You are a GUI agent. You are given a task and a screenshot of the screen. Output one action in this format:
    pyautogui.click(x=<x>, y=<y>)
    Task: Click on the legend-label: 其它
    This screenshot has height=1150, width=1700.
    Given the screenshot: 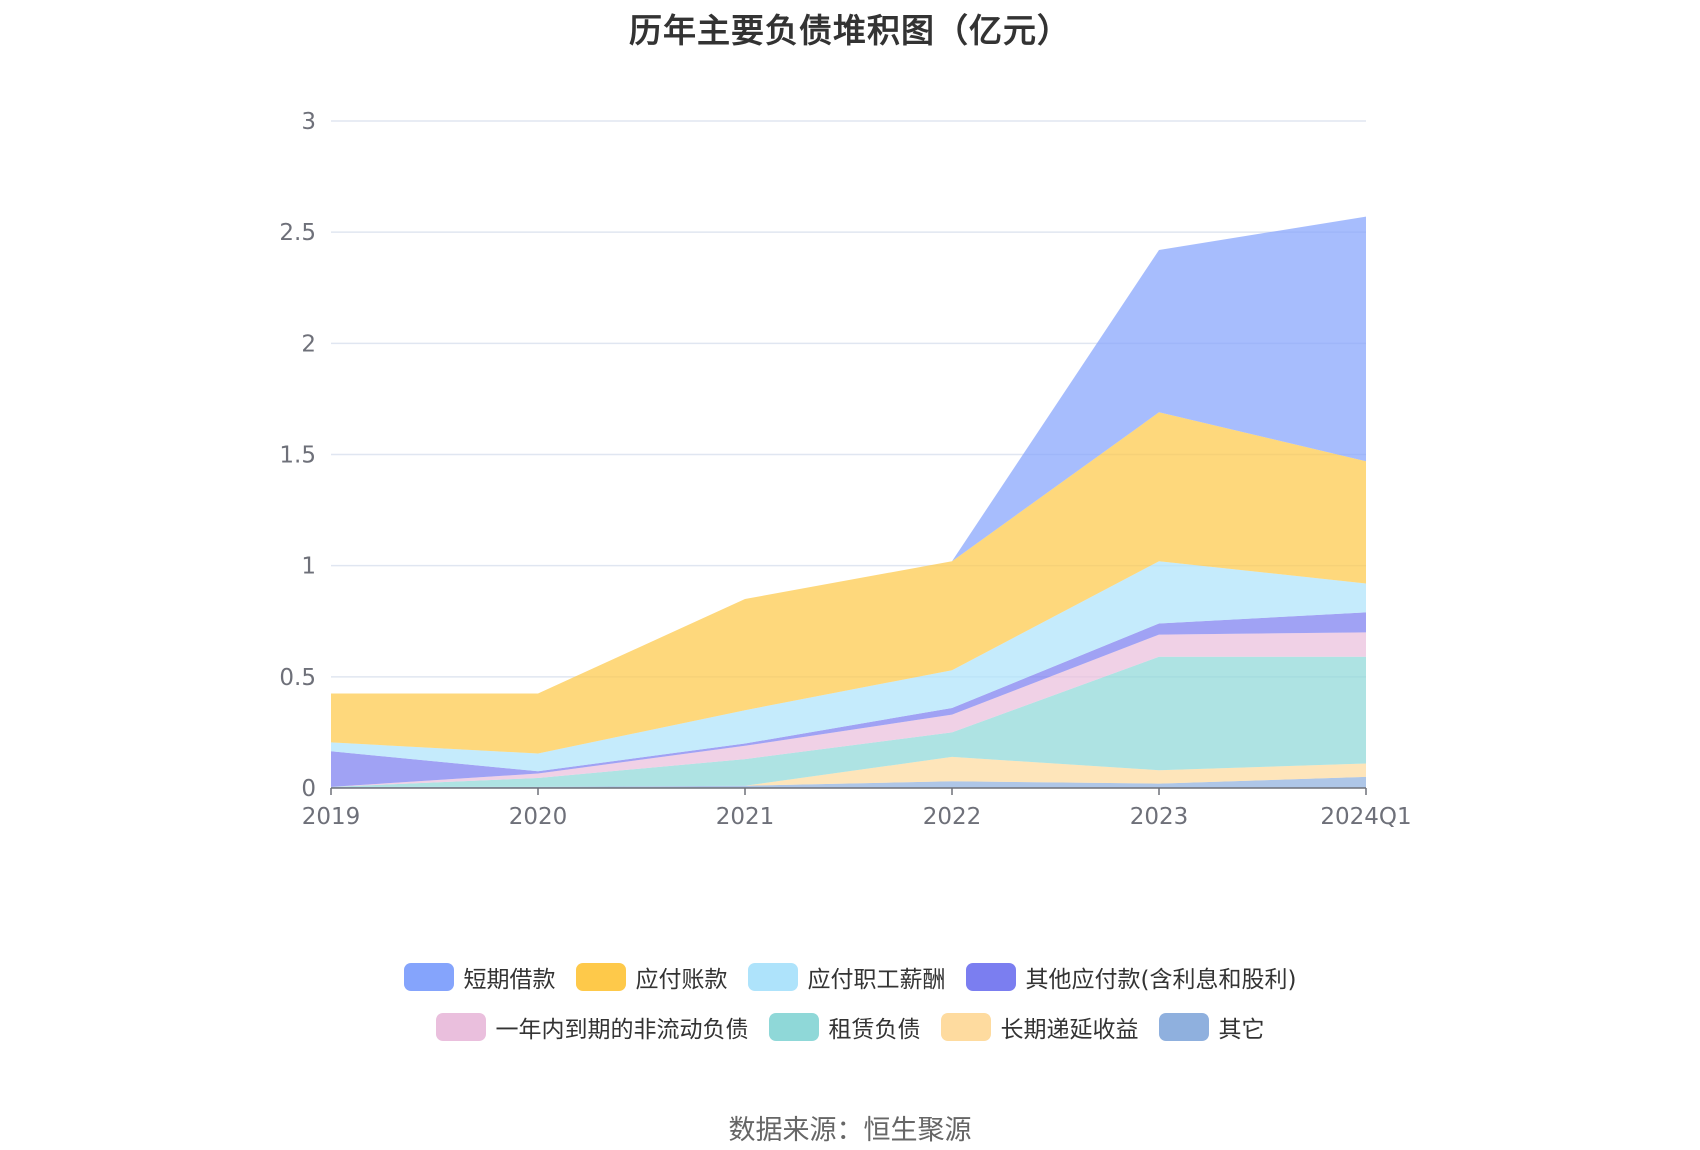 What is the action you would take?
    pyautogui.click(x=1241, y=1030)
    